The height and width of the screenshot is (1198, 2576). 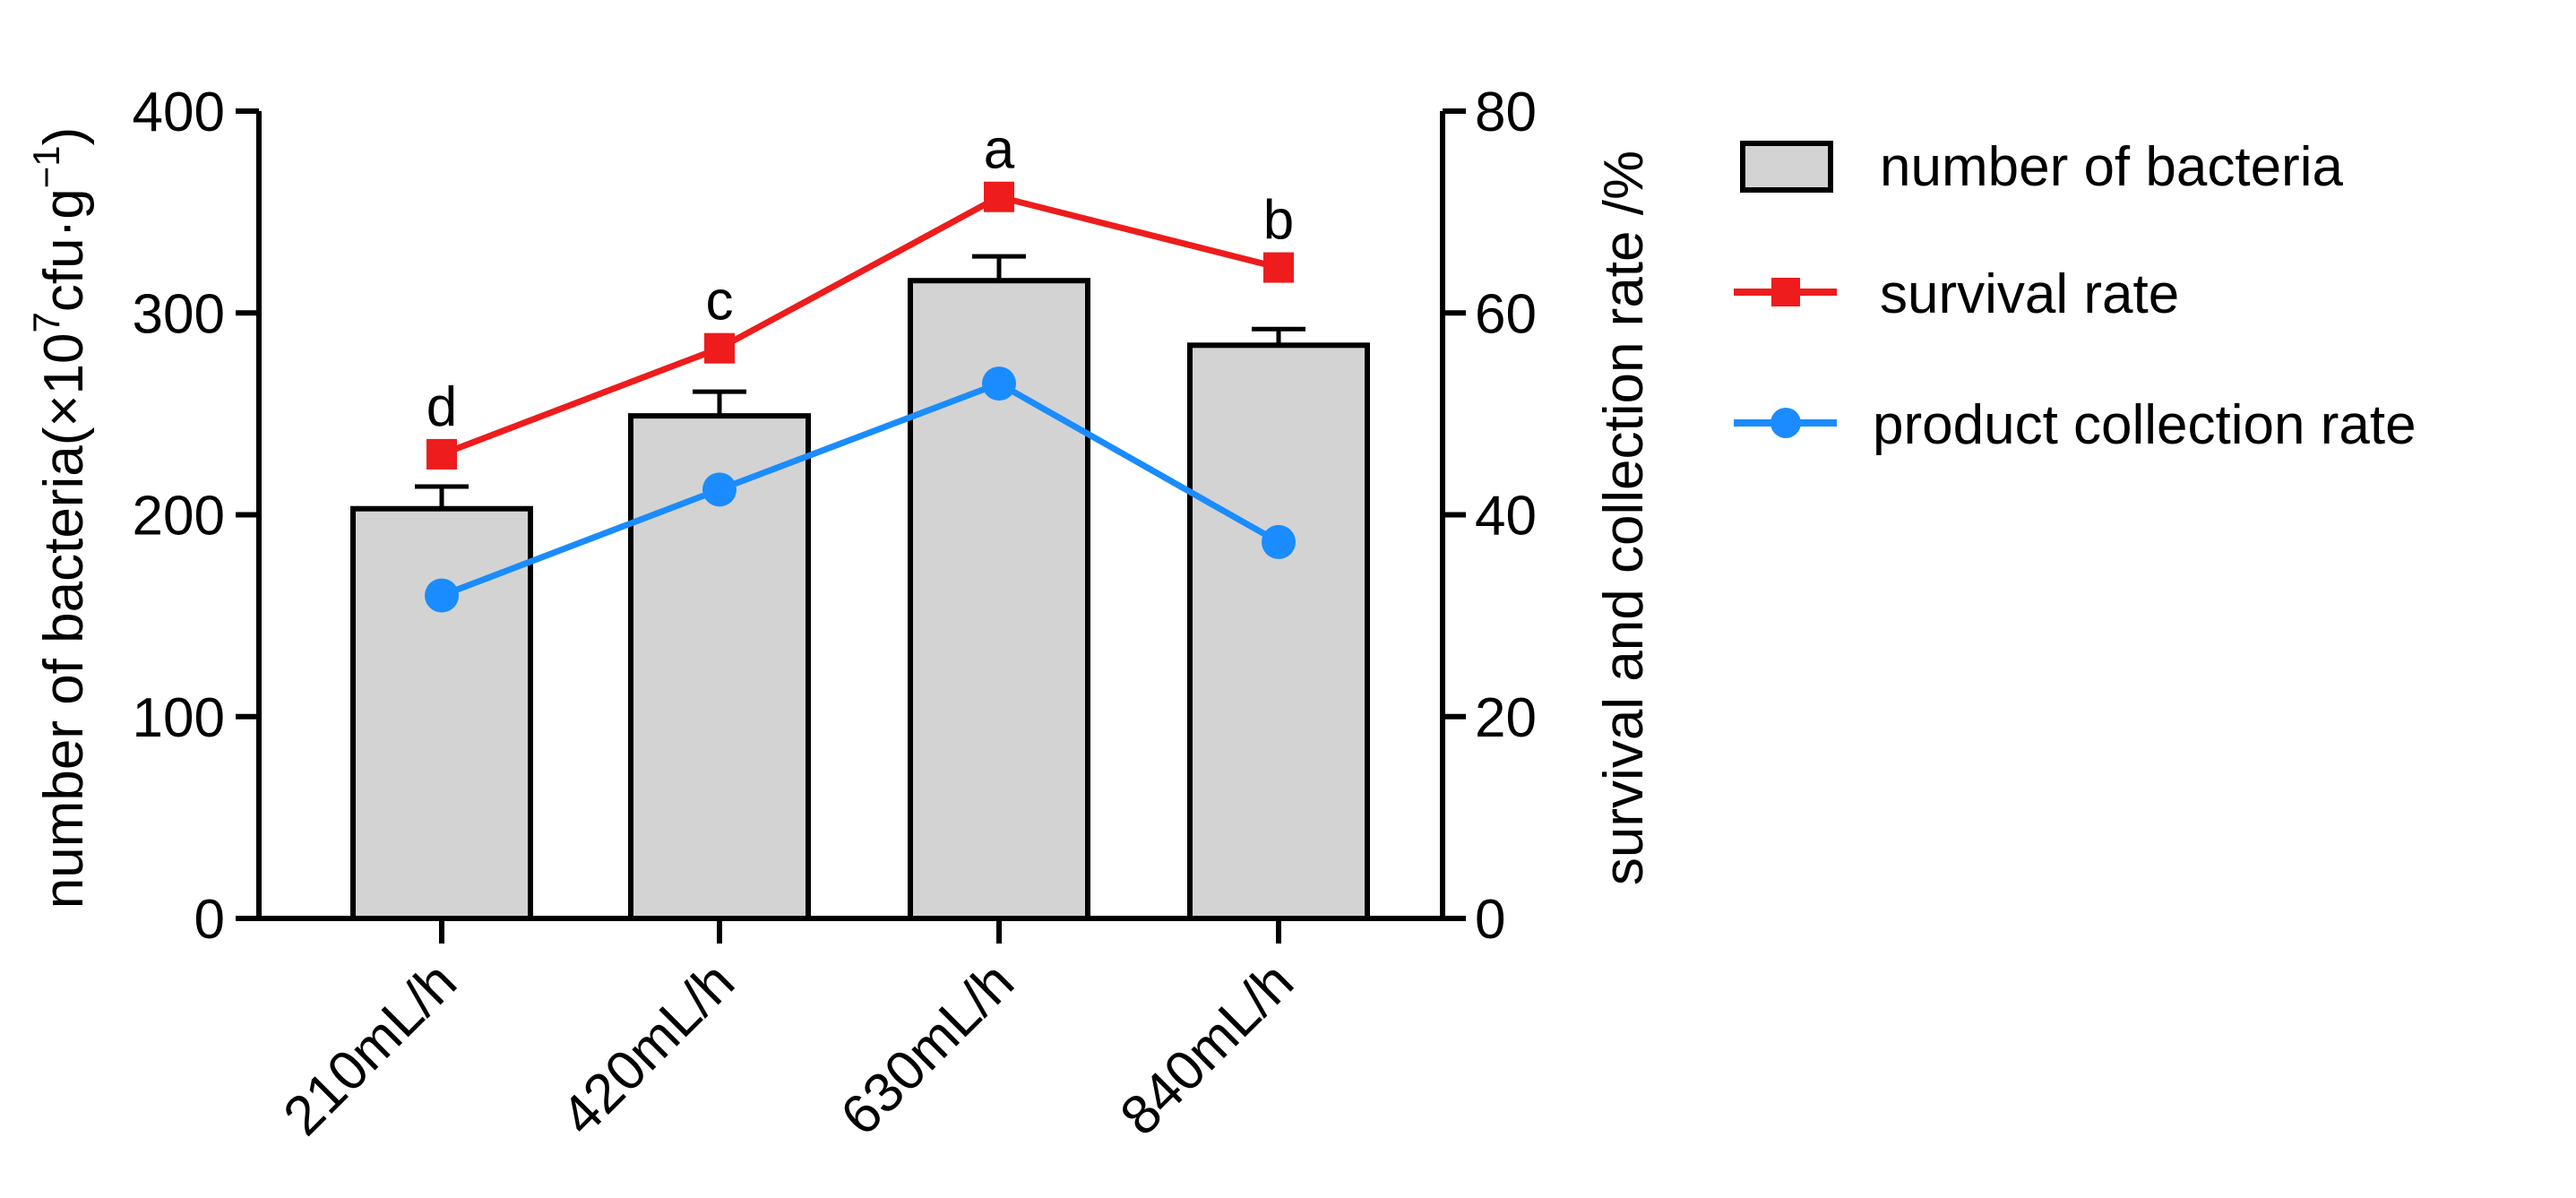 I want to click on right-axis-title: survival and collection rate /%, so click(x=1624, y=518).